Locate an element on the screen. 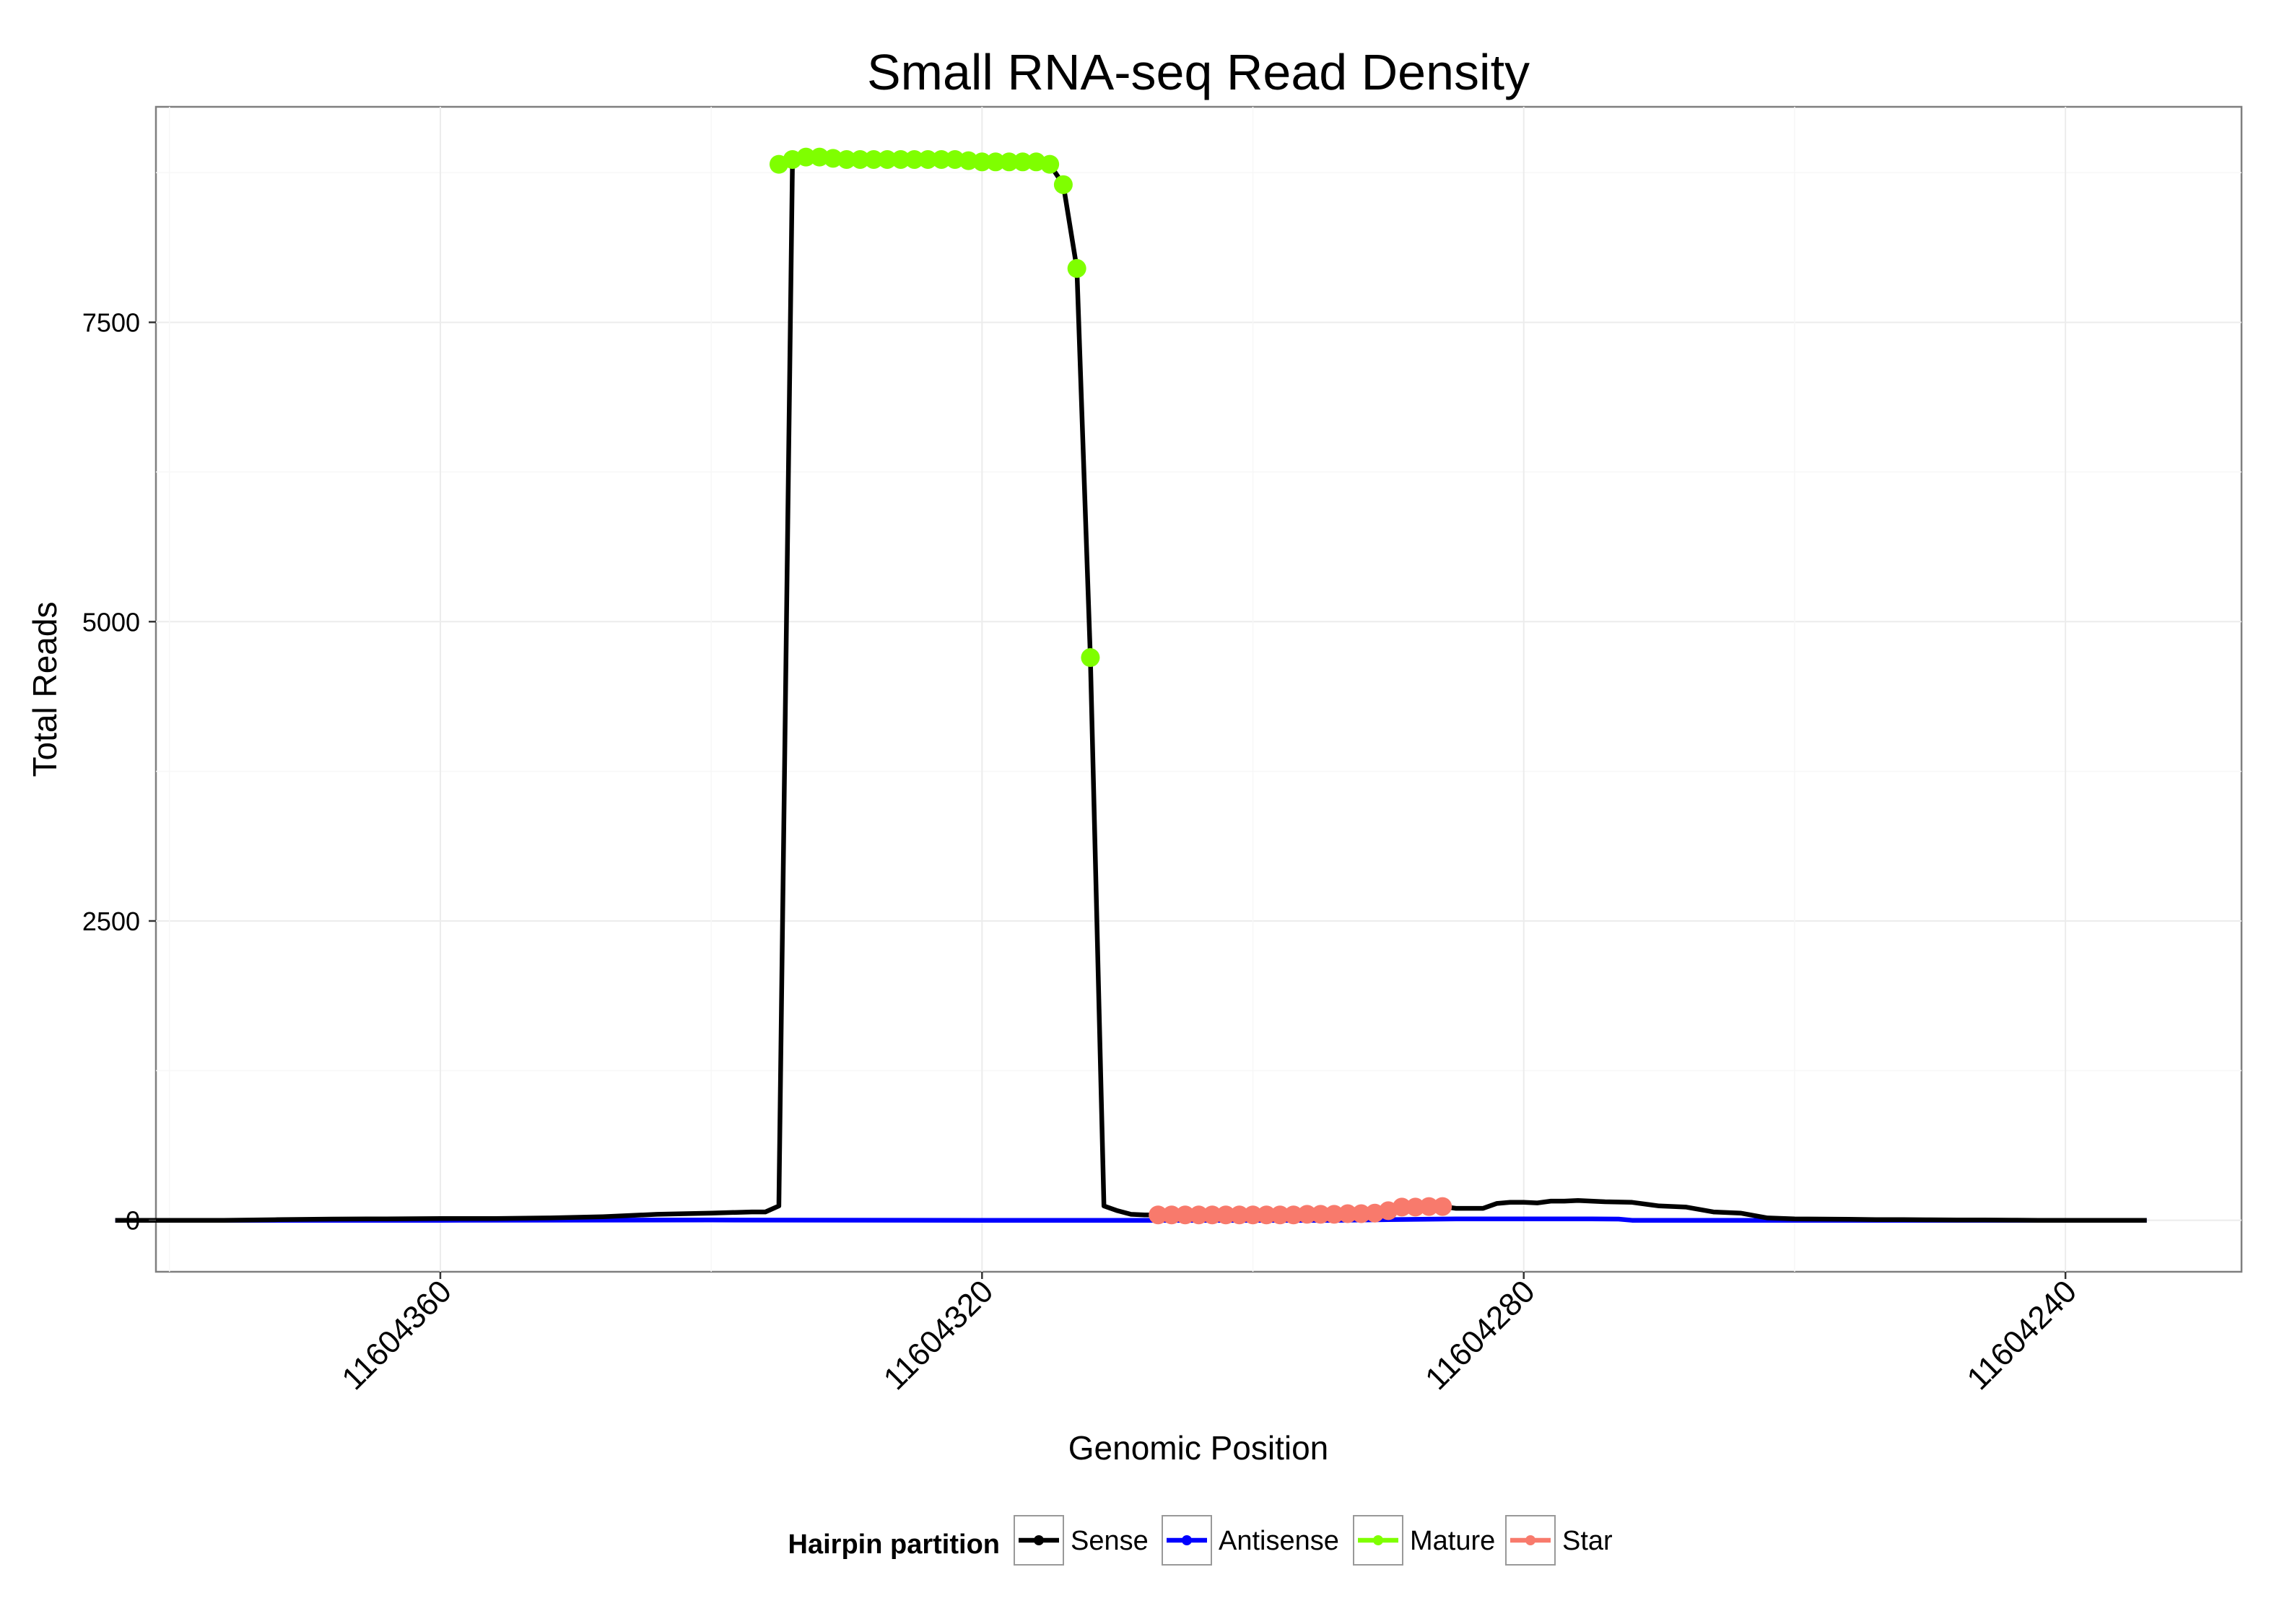 The height and width of the screenshot is (1624, 2274). legend-label: Star is located at coordinates (1587, 1541).